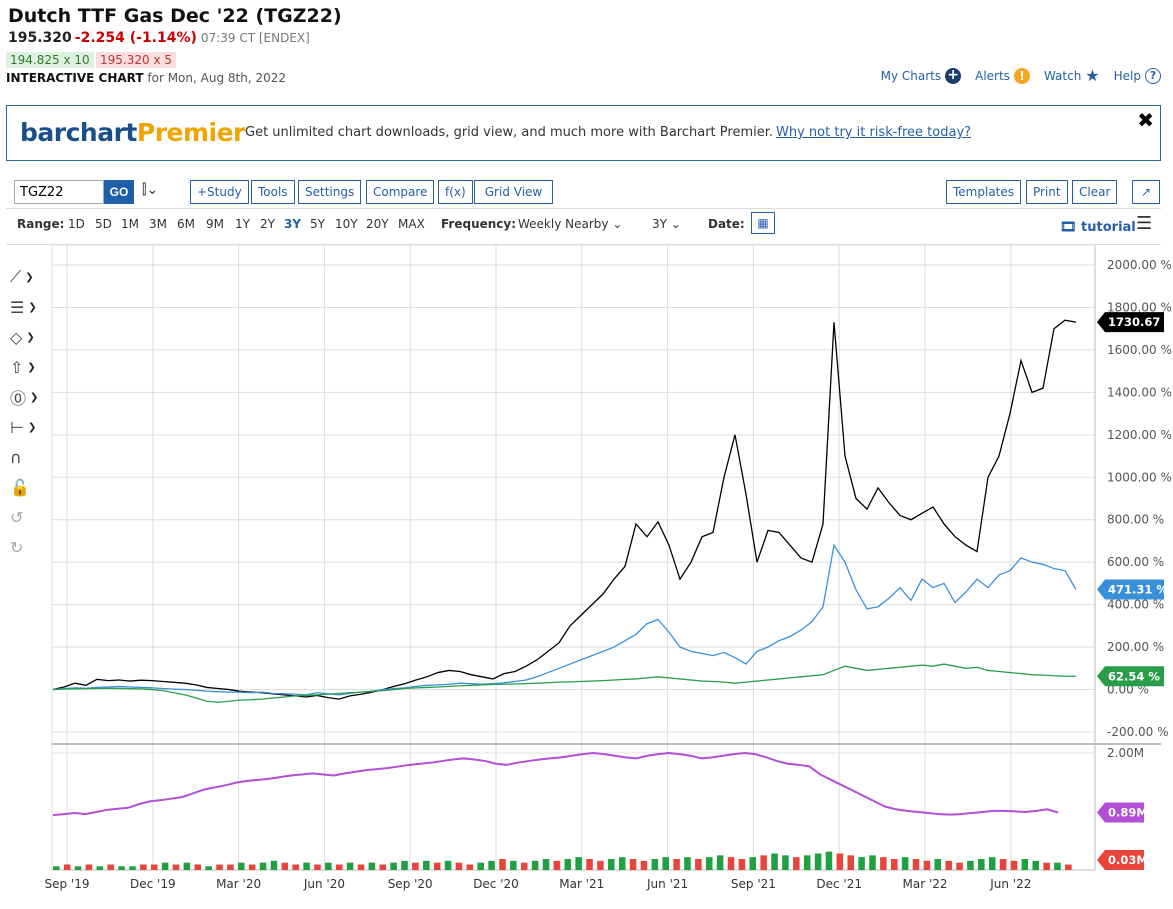 The width and height of the screenshot is (1173, 909). Describe the element at coordinates (130, 224) in the screenshot. I see `range-1m: 1M` at that location.